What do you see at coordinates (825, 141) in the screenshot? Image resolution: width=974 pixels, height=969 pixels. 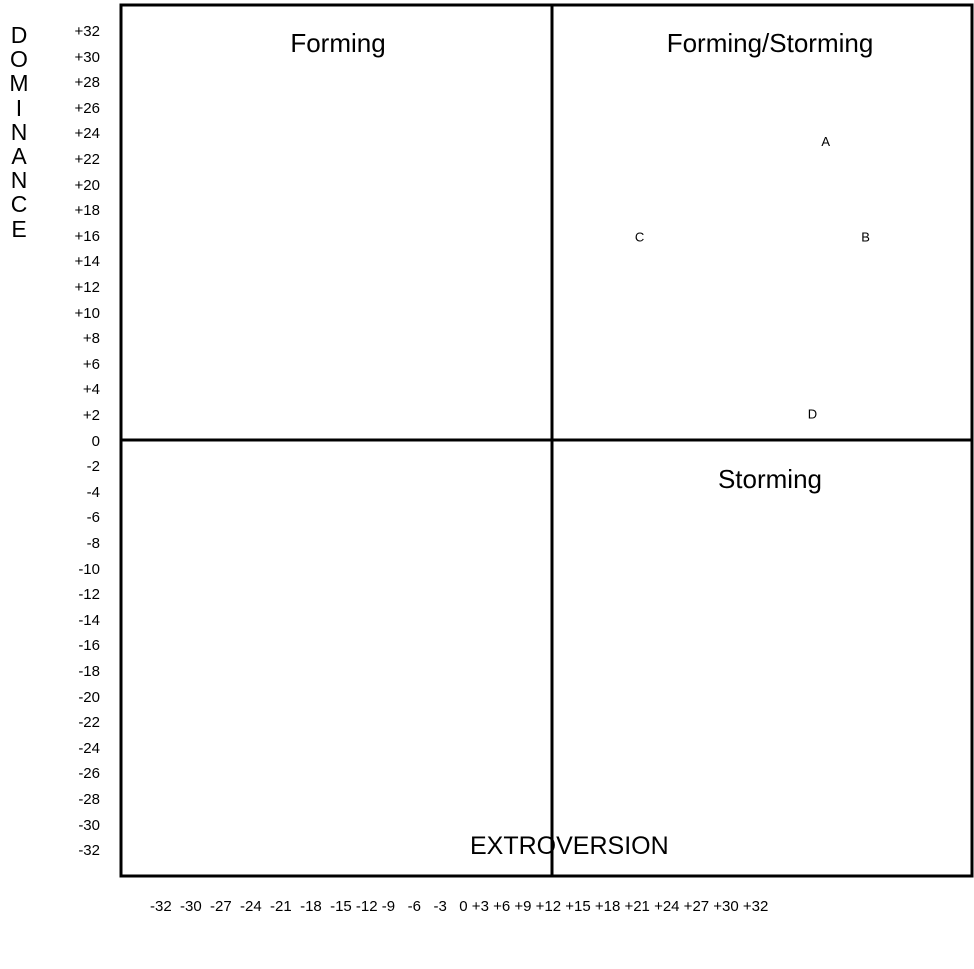 I see `point-label-a: A` at bounding box center [825, 141].